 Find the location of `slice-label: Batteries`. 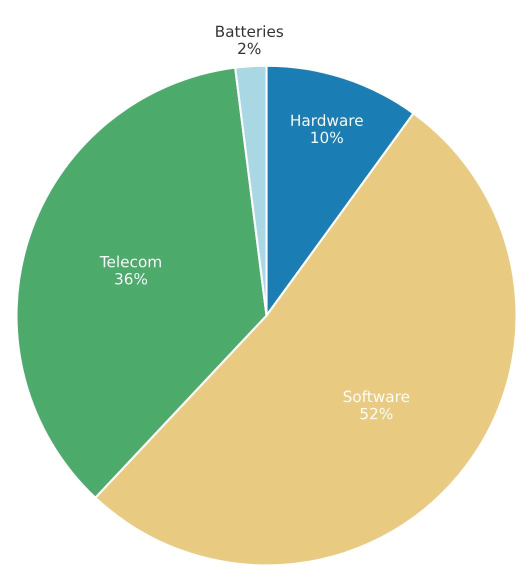

slice-label: Batteries is located at coordinates (250, 31).